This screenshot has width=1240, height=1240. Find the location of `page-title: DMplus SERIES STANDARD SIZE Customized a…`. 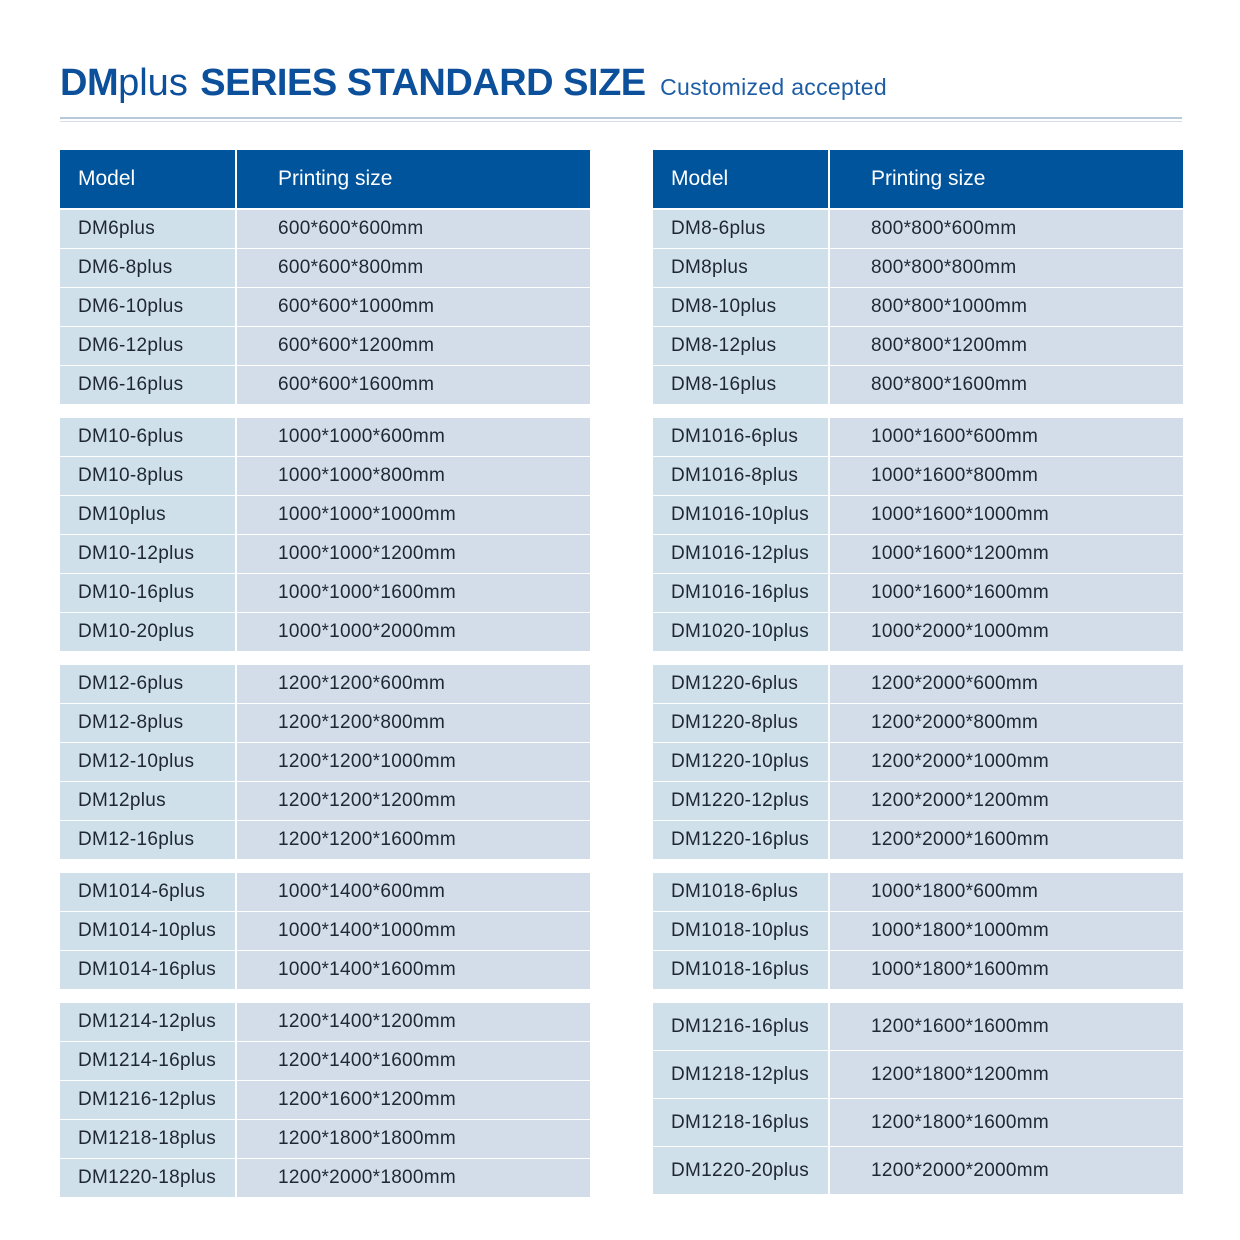

page-title: DMplus SERIES STANDARD SIZE Customized a… is located at coordinates (473, 83).